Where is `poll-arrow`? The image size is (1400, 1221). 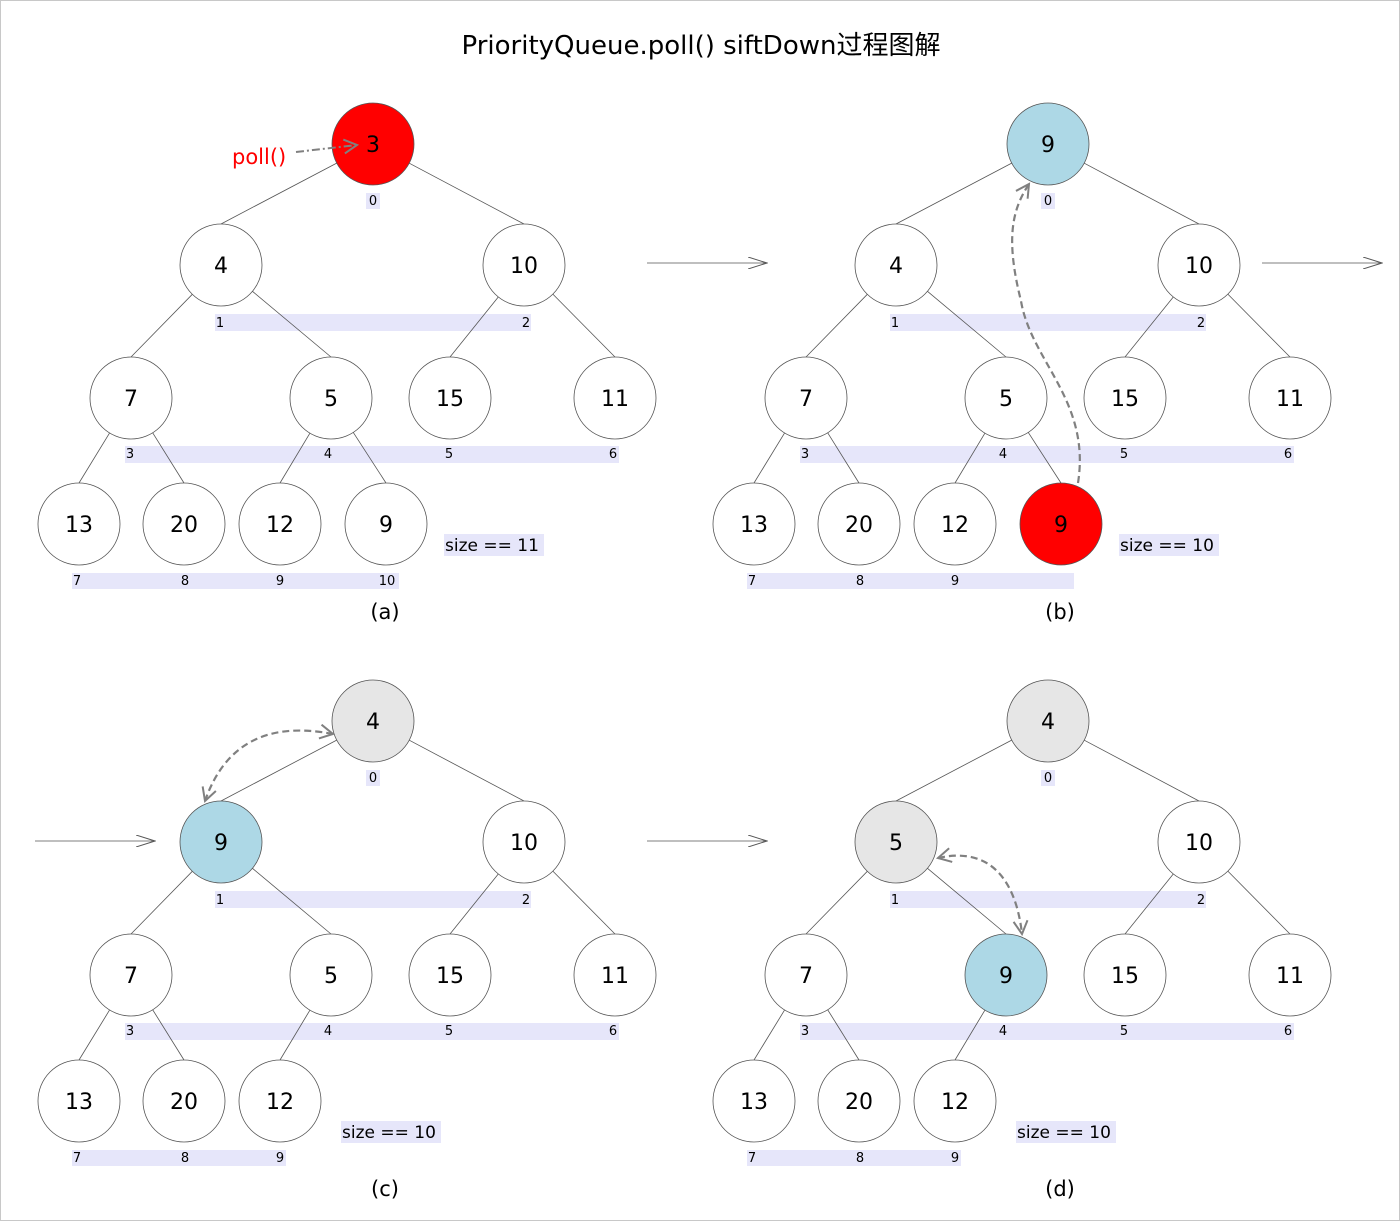 poll-arrow is located at coordinates (326, 148).